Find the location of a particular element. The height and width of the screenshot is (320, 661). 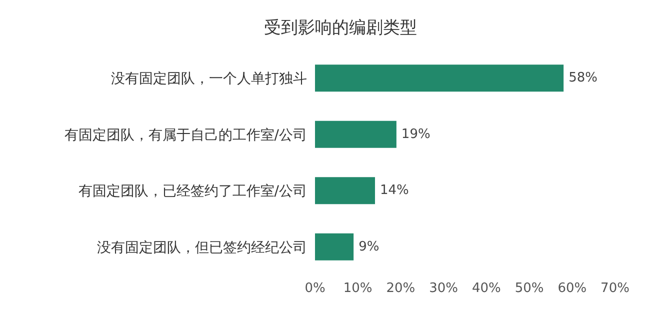

y-tick-label: 有固定团队，有属于自己的工作室/公司 is located at coordinates (185, 135).